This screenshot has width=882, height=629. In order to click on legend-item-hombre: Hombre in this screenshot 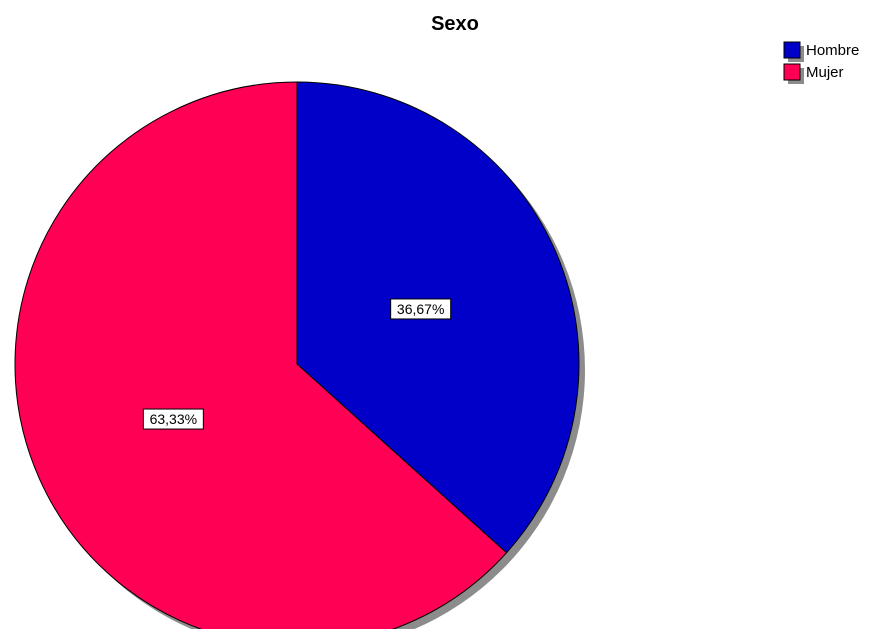, I will do `click(821, 51)`.